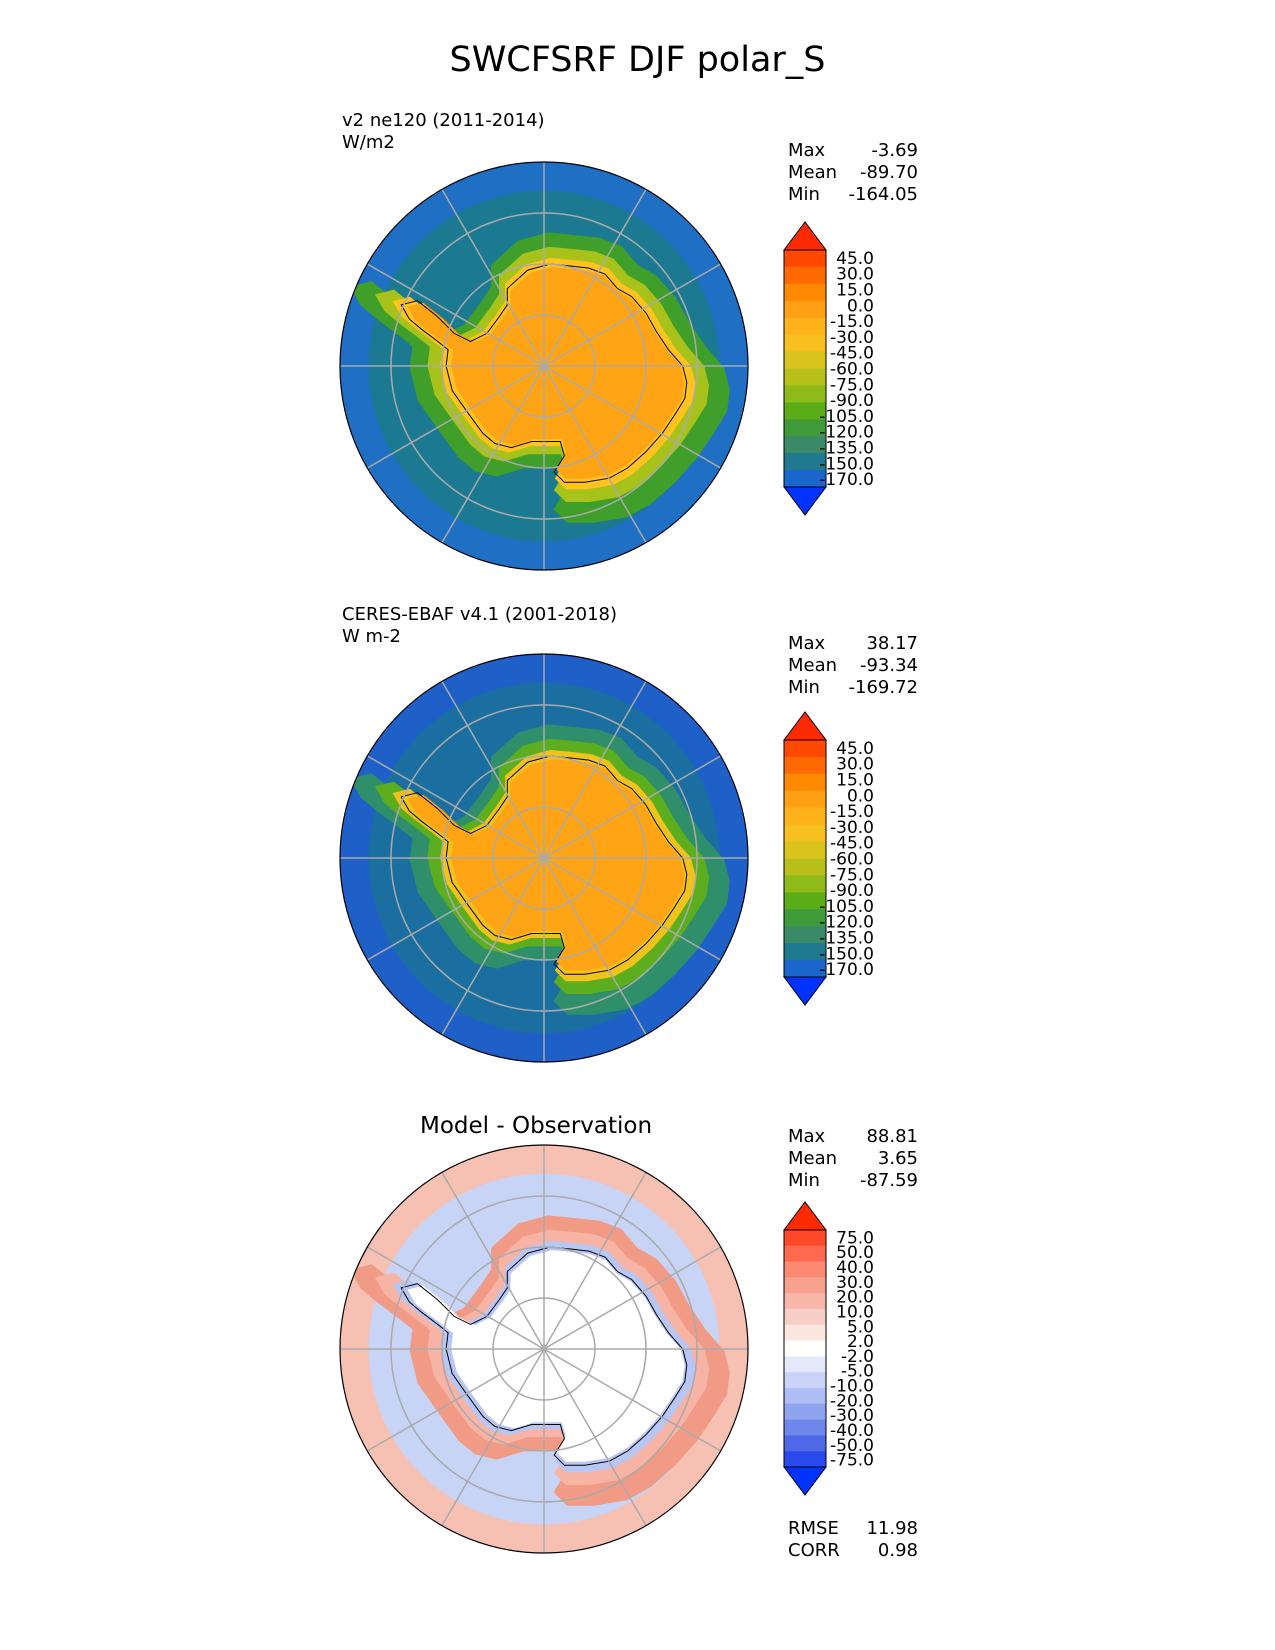 This screenshot has width=1275, height=1650. Describe the element at coordinates (852, 1387) in the screenshot. I see `colorbar-tick-label: -10.0` at that location.